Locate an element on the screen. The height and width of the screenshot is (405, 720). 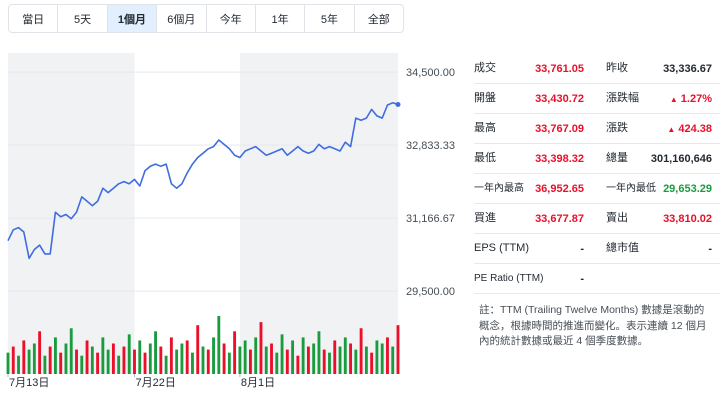
stat-right-4: 一年內最低 29,653.29 is located at coordinates (659, 188).